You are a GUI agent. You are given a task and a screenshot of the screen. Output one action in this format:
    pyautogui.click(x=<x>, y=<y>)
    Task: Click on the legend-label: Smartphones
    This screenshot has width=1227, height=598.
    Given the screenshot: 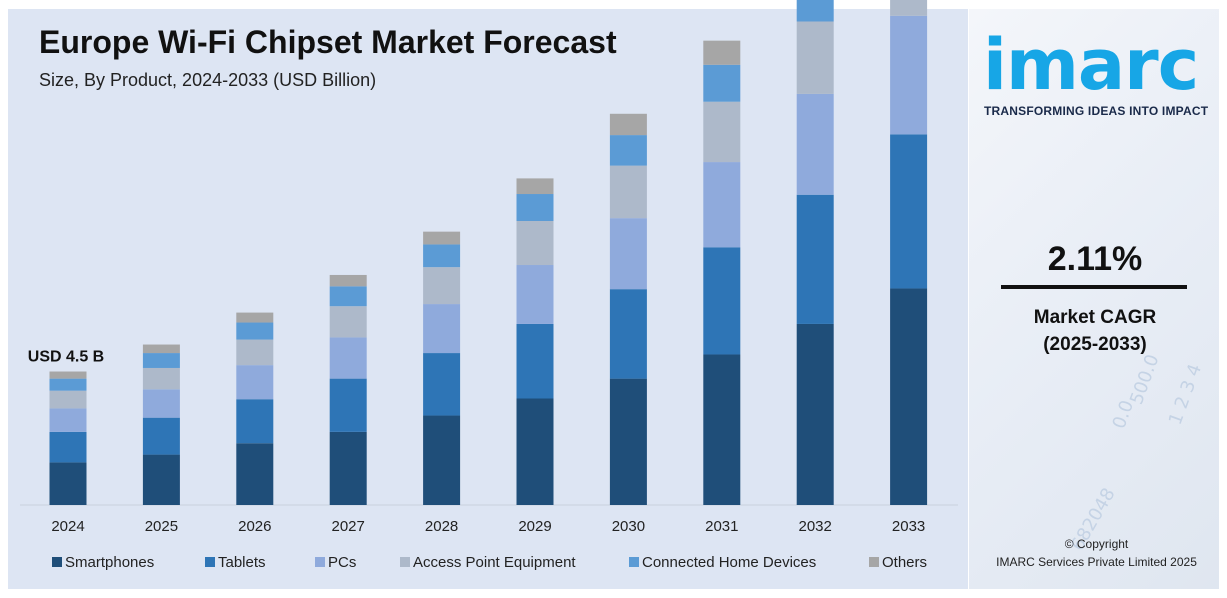 What is the action you would take?
    pyautogui.click(x=109, y=562)
    